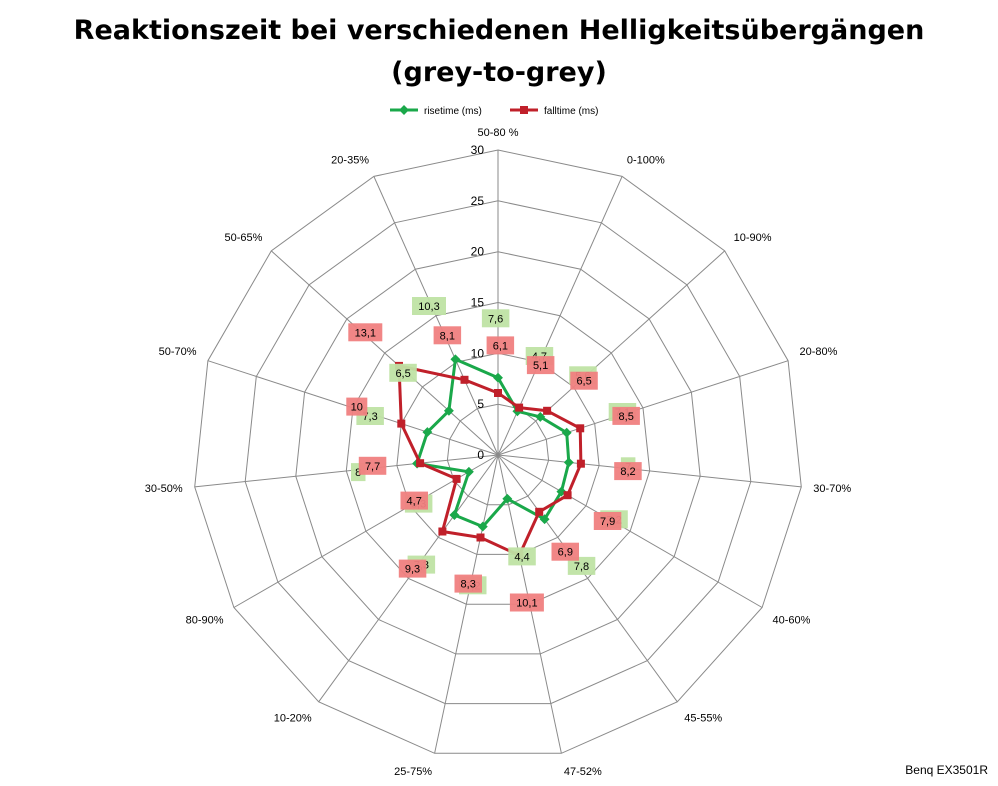 This screenshot has height=786, width=998. Describe the element at coordinates (524, 110) in the screenshot. I see `legend-marker-falltime` at that location.